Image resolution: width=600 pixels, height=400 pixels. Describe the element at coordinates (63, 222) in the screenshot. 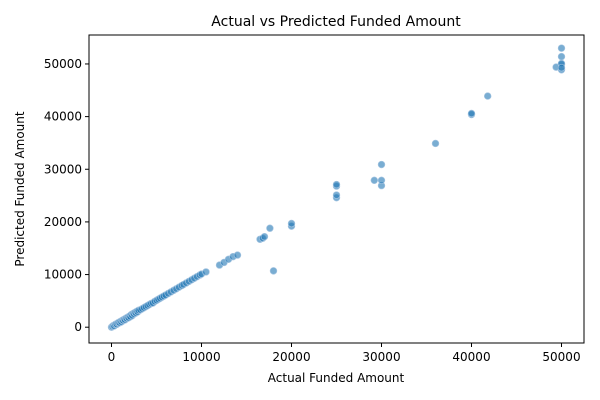

I see `y-tick-label: 20000` at that location.